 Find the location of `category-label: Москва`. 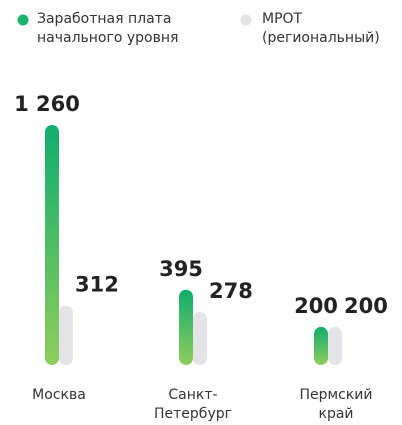

category-label: Москва is located at coordinates (59, 395).